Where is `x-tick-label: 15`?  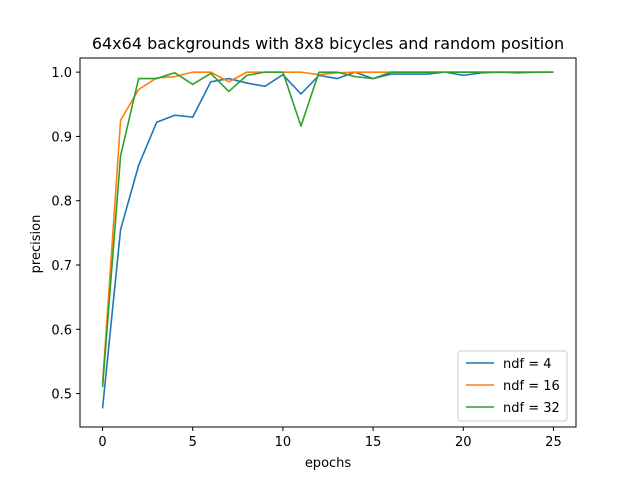 x-tick-label: 15 is located at coordinates (373, 442).